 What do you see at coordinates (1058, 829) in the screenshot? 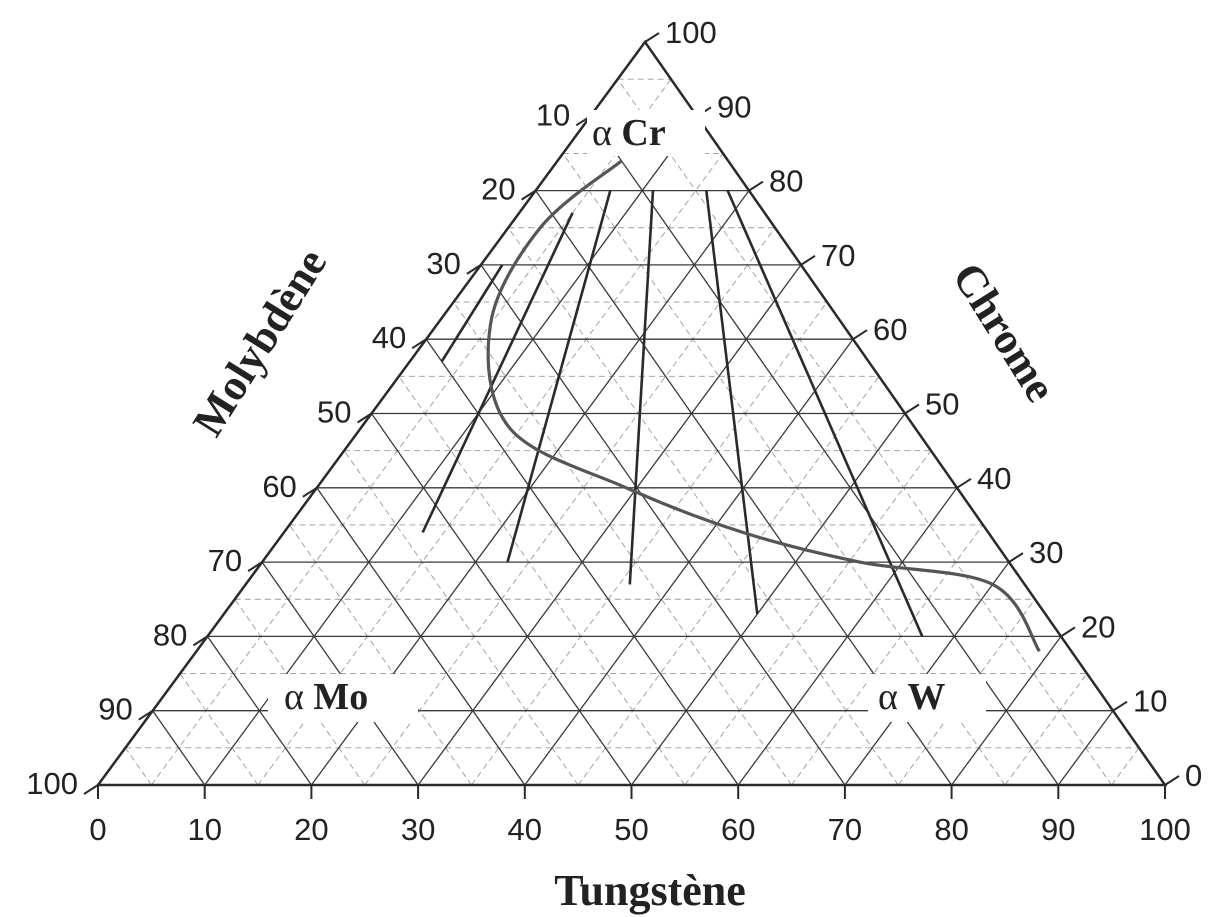
I see `tick-label-bottom: 90` at bounding box center [1058, 829].